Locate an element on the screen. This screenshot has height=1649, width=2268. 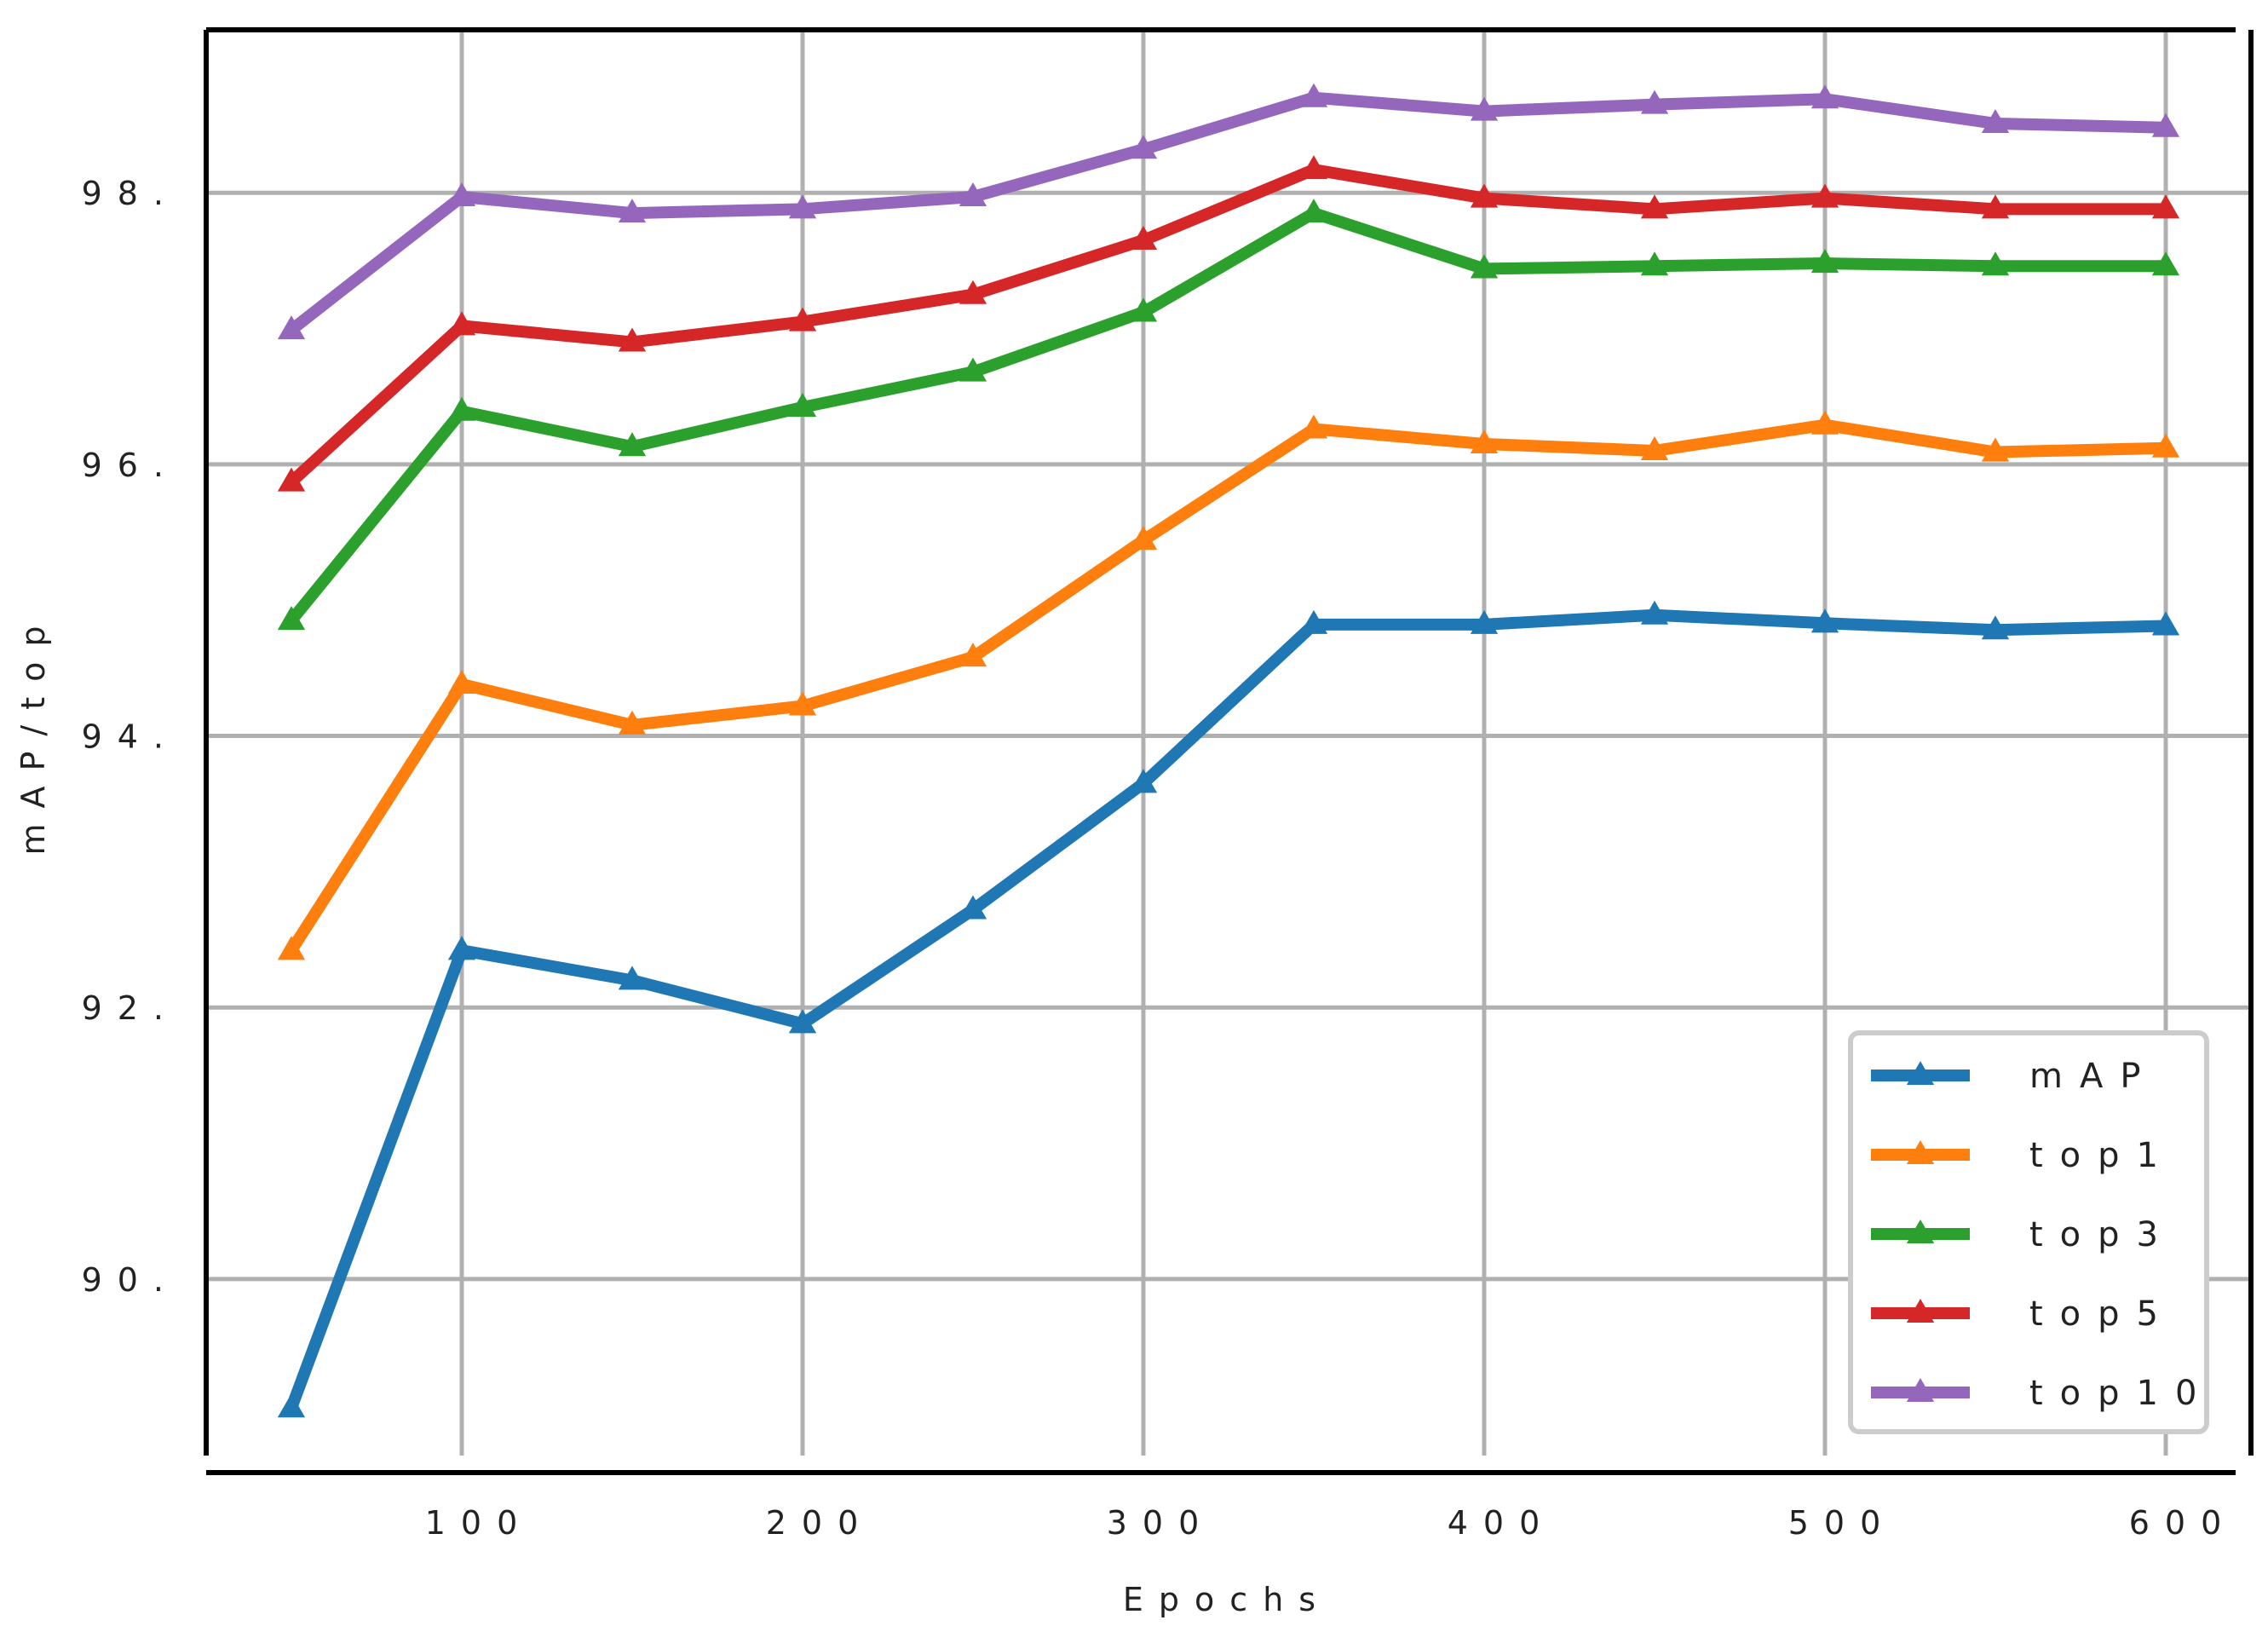
legend-label: top10 is located at coordinates (2121, 1394).